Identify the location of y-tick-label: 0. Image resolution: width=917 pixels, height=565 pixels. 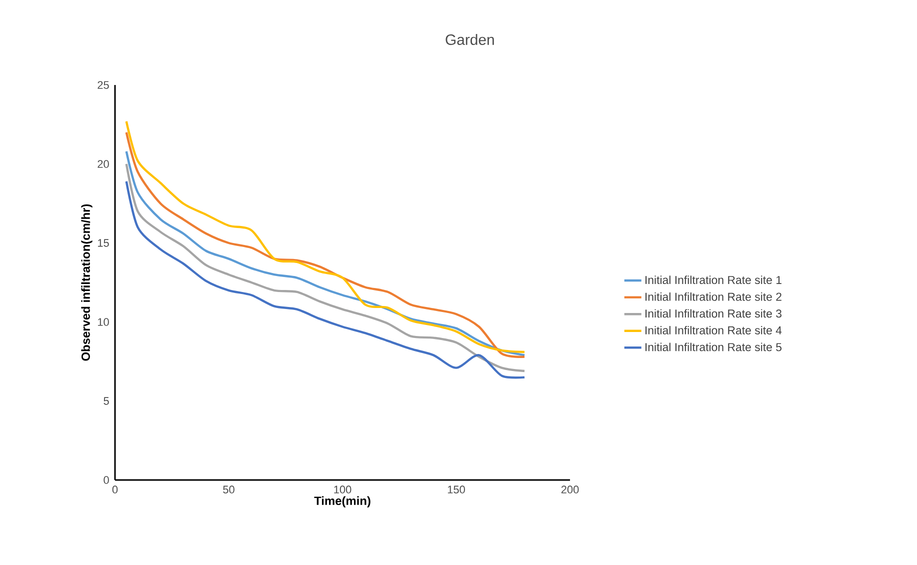
(106, 480).